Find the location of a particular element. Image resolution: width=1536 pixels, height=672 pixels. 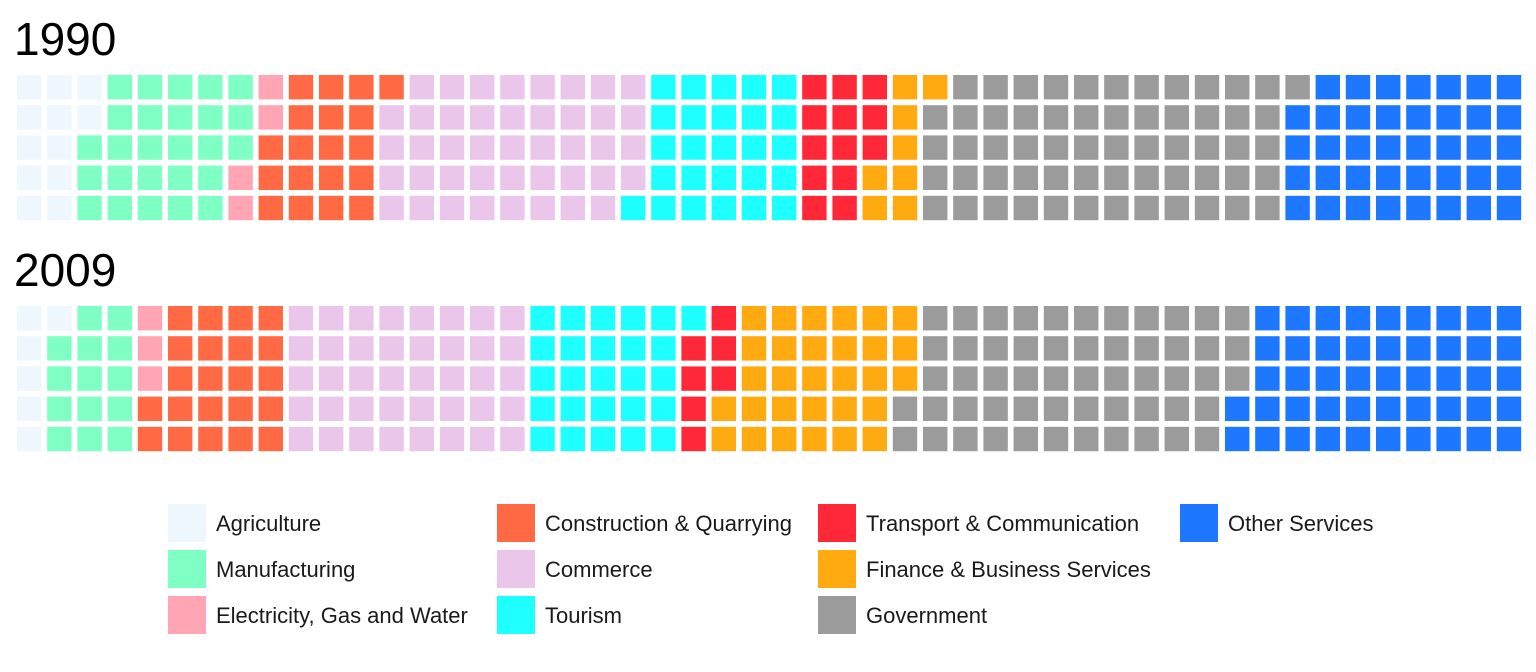

legend-label: Finance & Business Services is located at coordinates (1008, 569).